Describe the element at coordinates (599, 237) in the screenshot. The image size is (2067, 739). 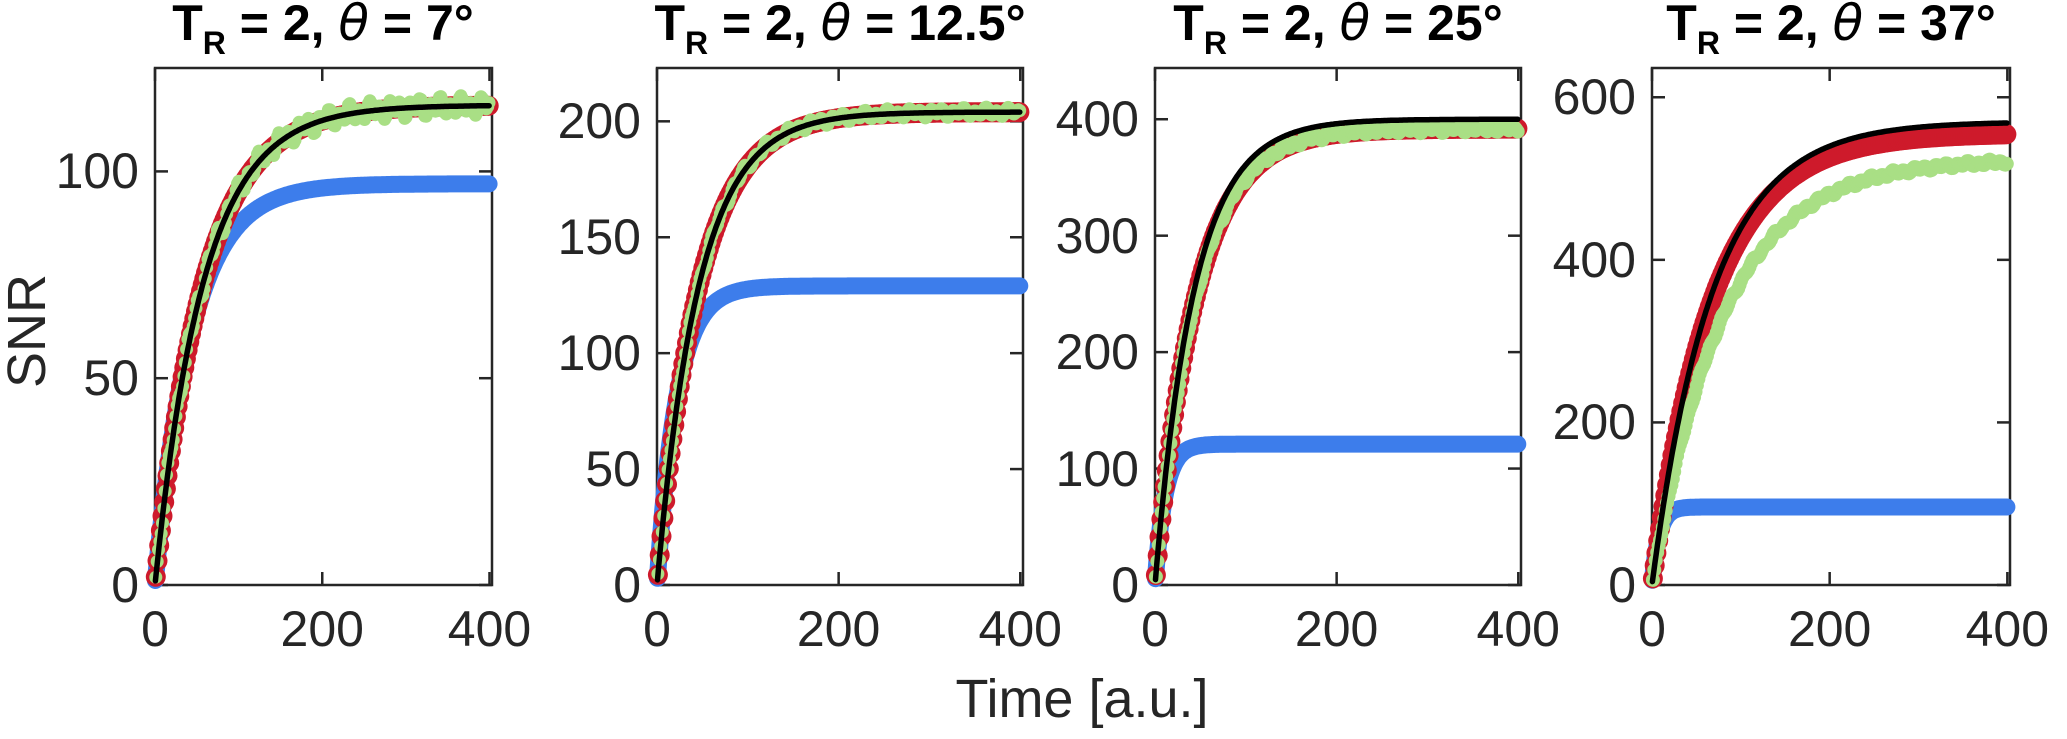
I see `y-tick-label: 150` at that location.